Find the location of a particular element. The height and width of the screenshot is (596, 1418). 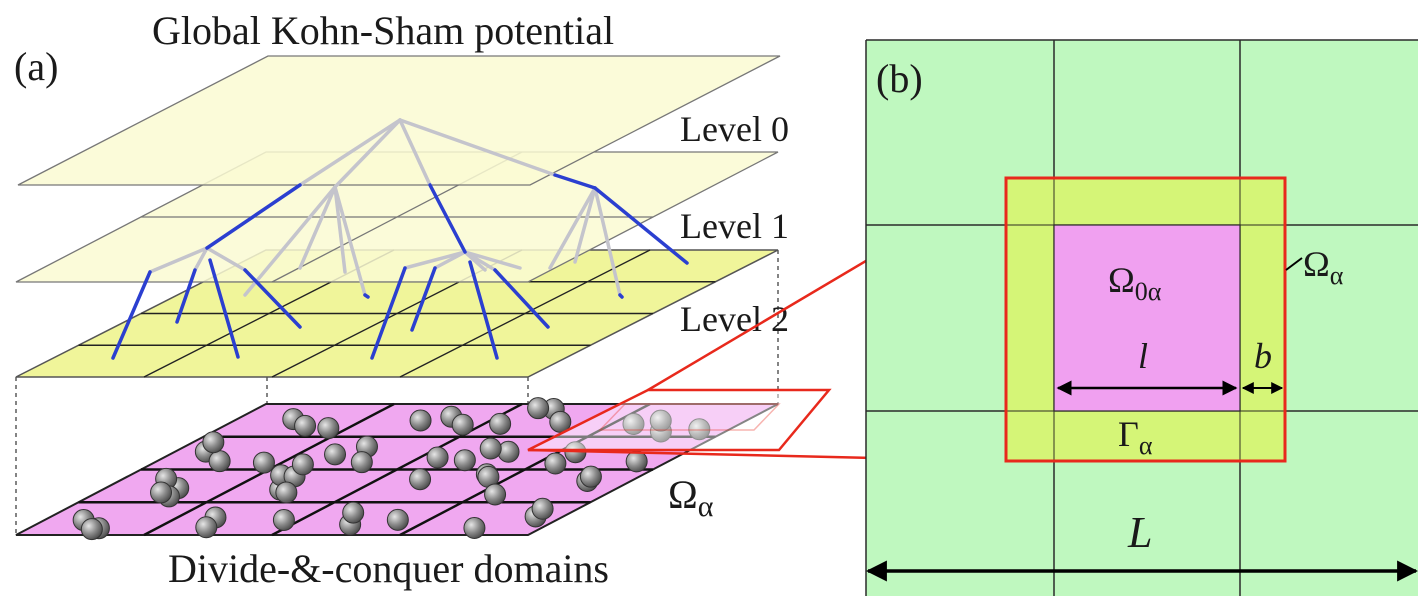

selected-domain is located at coordinates (679, 420).